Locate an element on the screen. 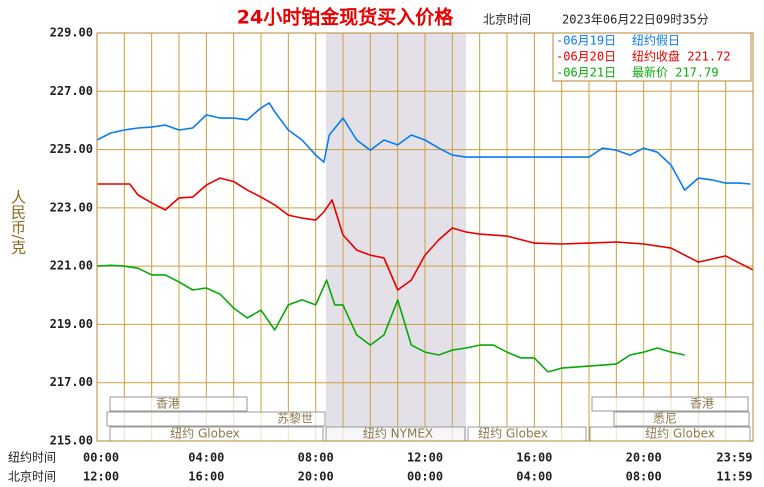 This screenshot has height=487, width=764. y-tick-label: 217.00 is located at coordinates (71, 382).